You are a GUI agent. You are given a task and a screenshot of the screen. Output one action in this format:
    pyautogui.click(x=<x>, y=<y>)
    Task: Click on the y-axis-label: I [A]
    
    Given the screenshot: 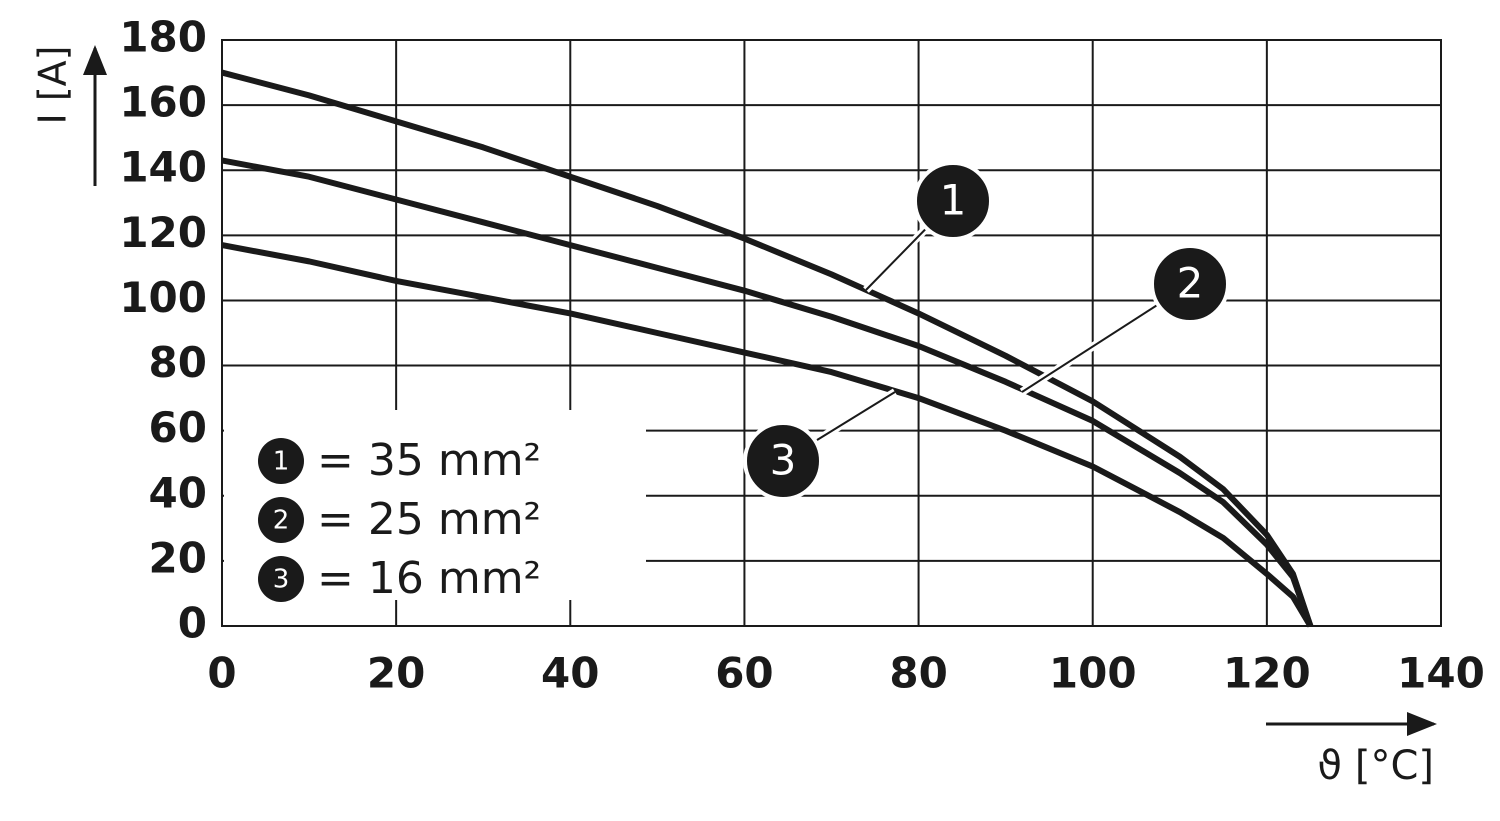 What is the action you would take?
    pyautogui.click(x=53, y=85)
    